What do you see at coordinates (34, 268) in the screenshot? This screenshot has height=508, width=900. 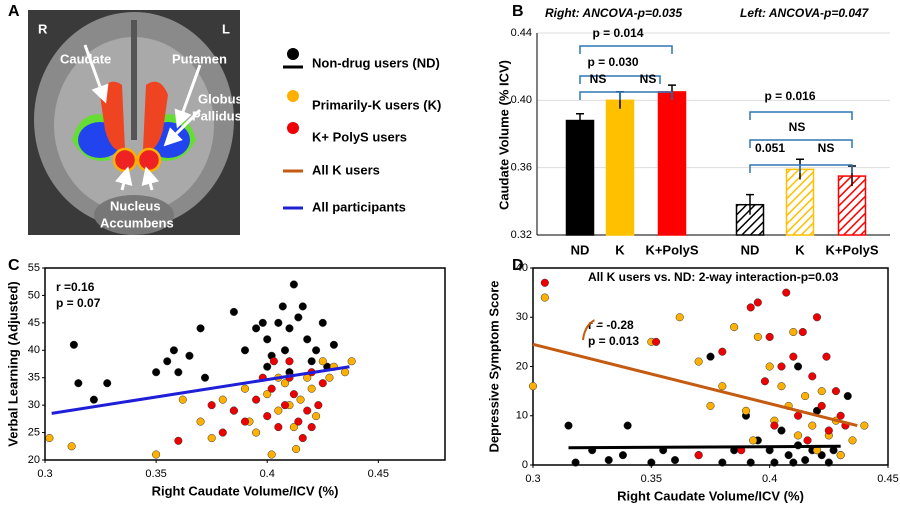 I see `y-tick-label: 55` at bounding box center [34, 268].